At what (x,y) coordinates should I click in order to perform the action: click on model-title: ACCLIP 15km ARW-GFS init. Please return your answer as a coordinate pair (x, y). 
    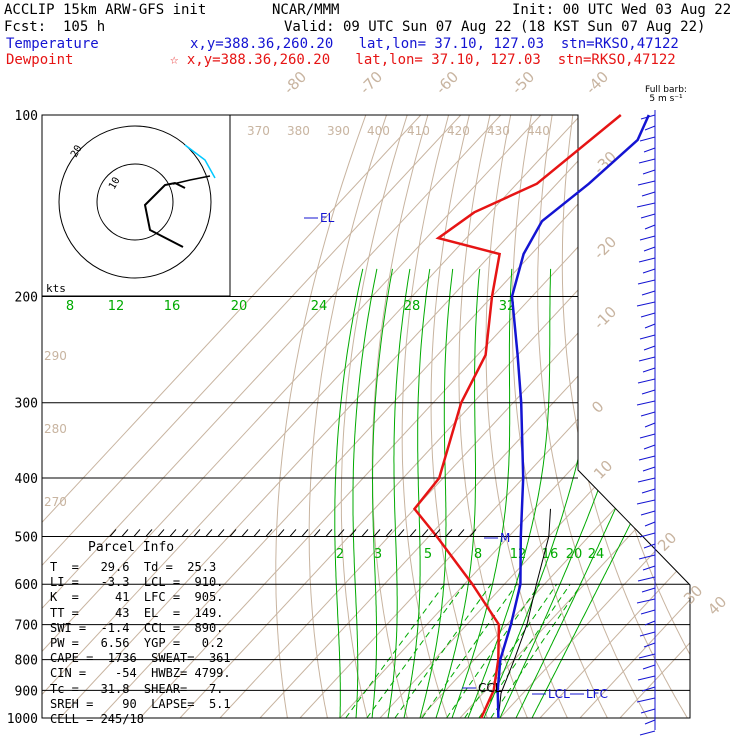
    Looking at the image, I should click on (105, 10).